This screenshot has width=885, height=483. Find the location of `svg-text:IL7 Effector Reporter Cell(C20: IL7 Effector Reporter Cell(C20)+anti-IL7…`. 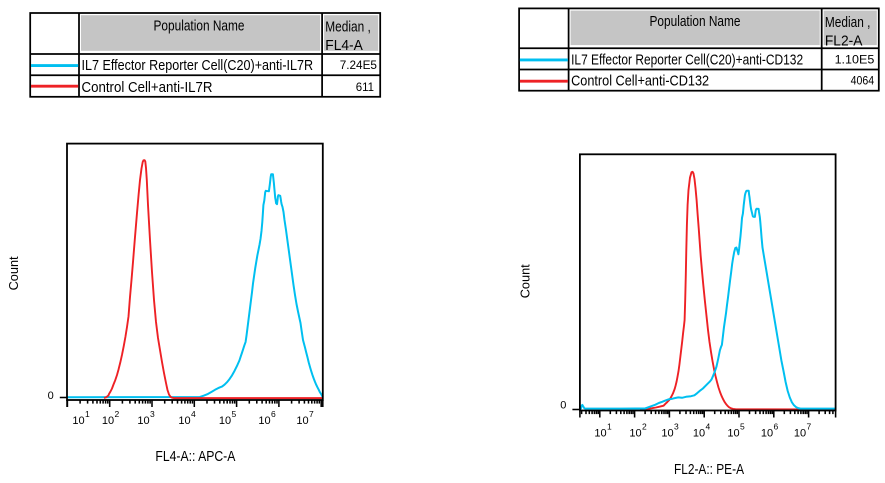

svg-text:IL7 Effector Reporter Cell(C20: IL7 Effector Reporter Cell(C20)+anti-IL7… is located at coordinates (198, 66).